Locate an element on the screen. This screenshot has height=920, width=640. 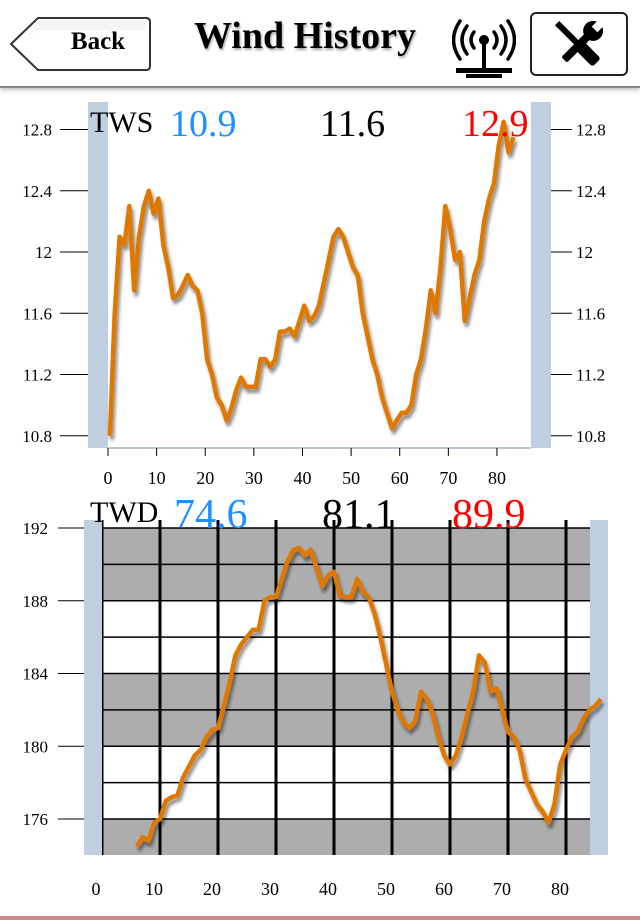
tws-x-tick: 0 is located at coordinates (108, 478).